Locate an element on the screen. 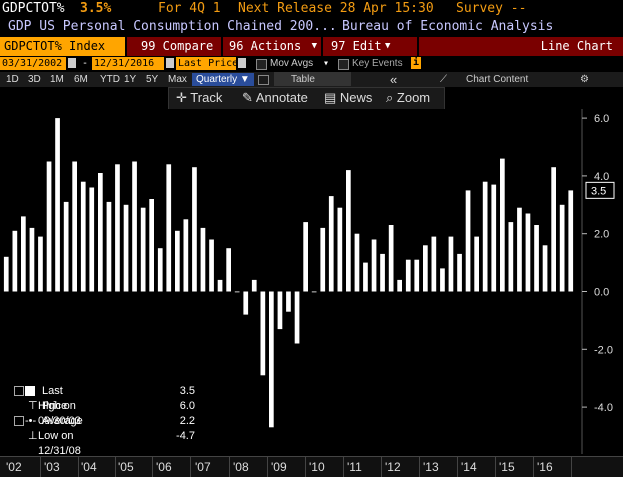 The width and height of the screenshot is (623, 477). period-button-6m: 6M is located at coordinates (81, 79).